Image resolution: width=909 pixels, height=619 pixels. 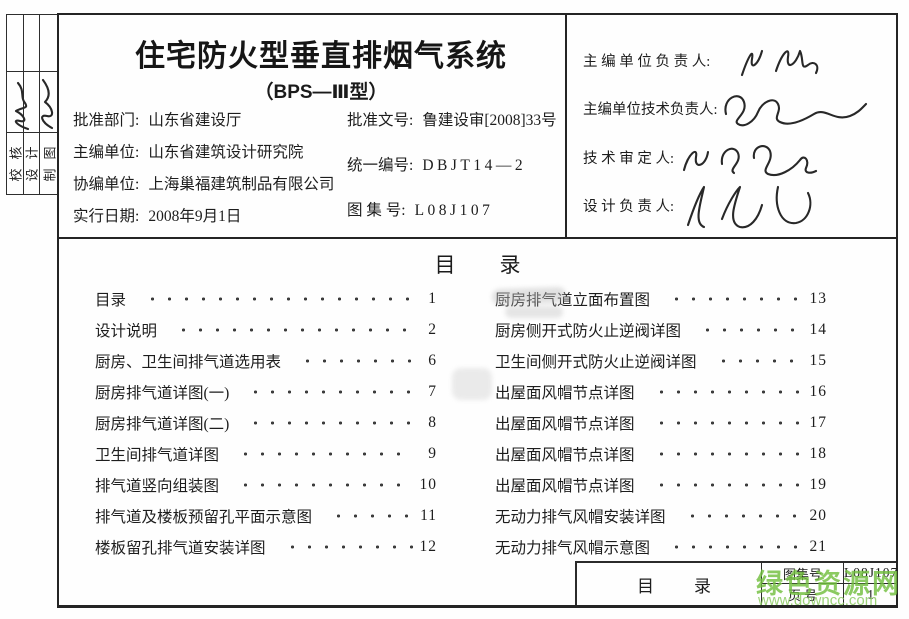 What do you see at coordinates (106, 152) in the screenshot?
I see `field-label: 主编单位:` at bounding box center [106, 152].